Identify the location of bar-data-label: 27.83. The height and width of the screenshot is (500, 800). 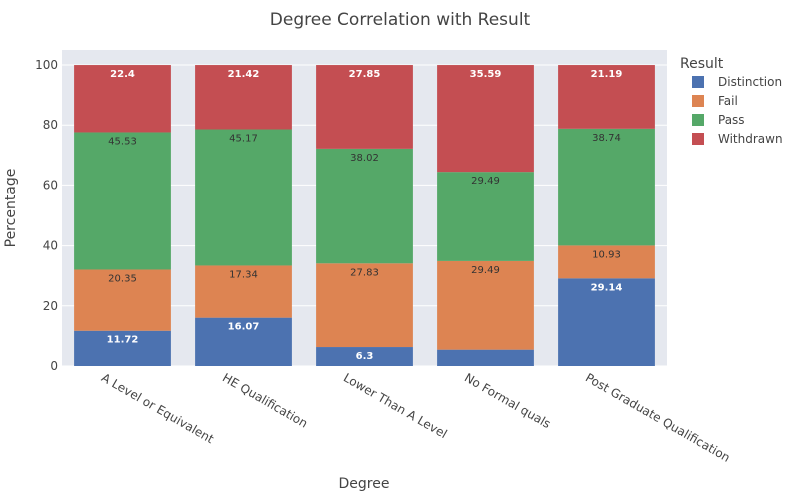
(364, 272).